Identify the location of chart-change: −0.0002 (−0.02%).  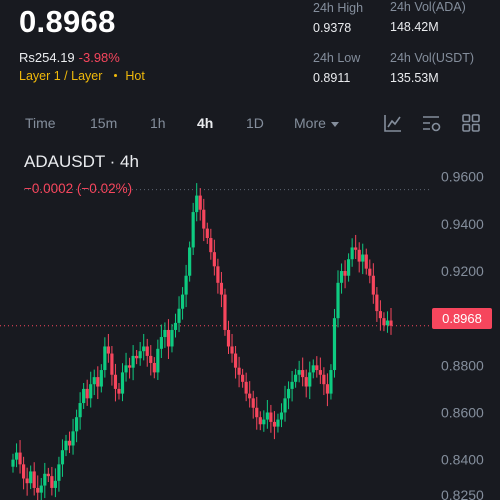
(78, 188).